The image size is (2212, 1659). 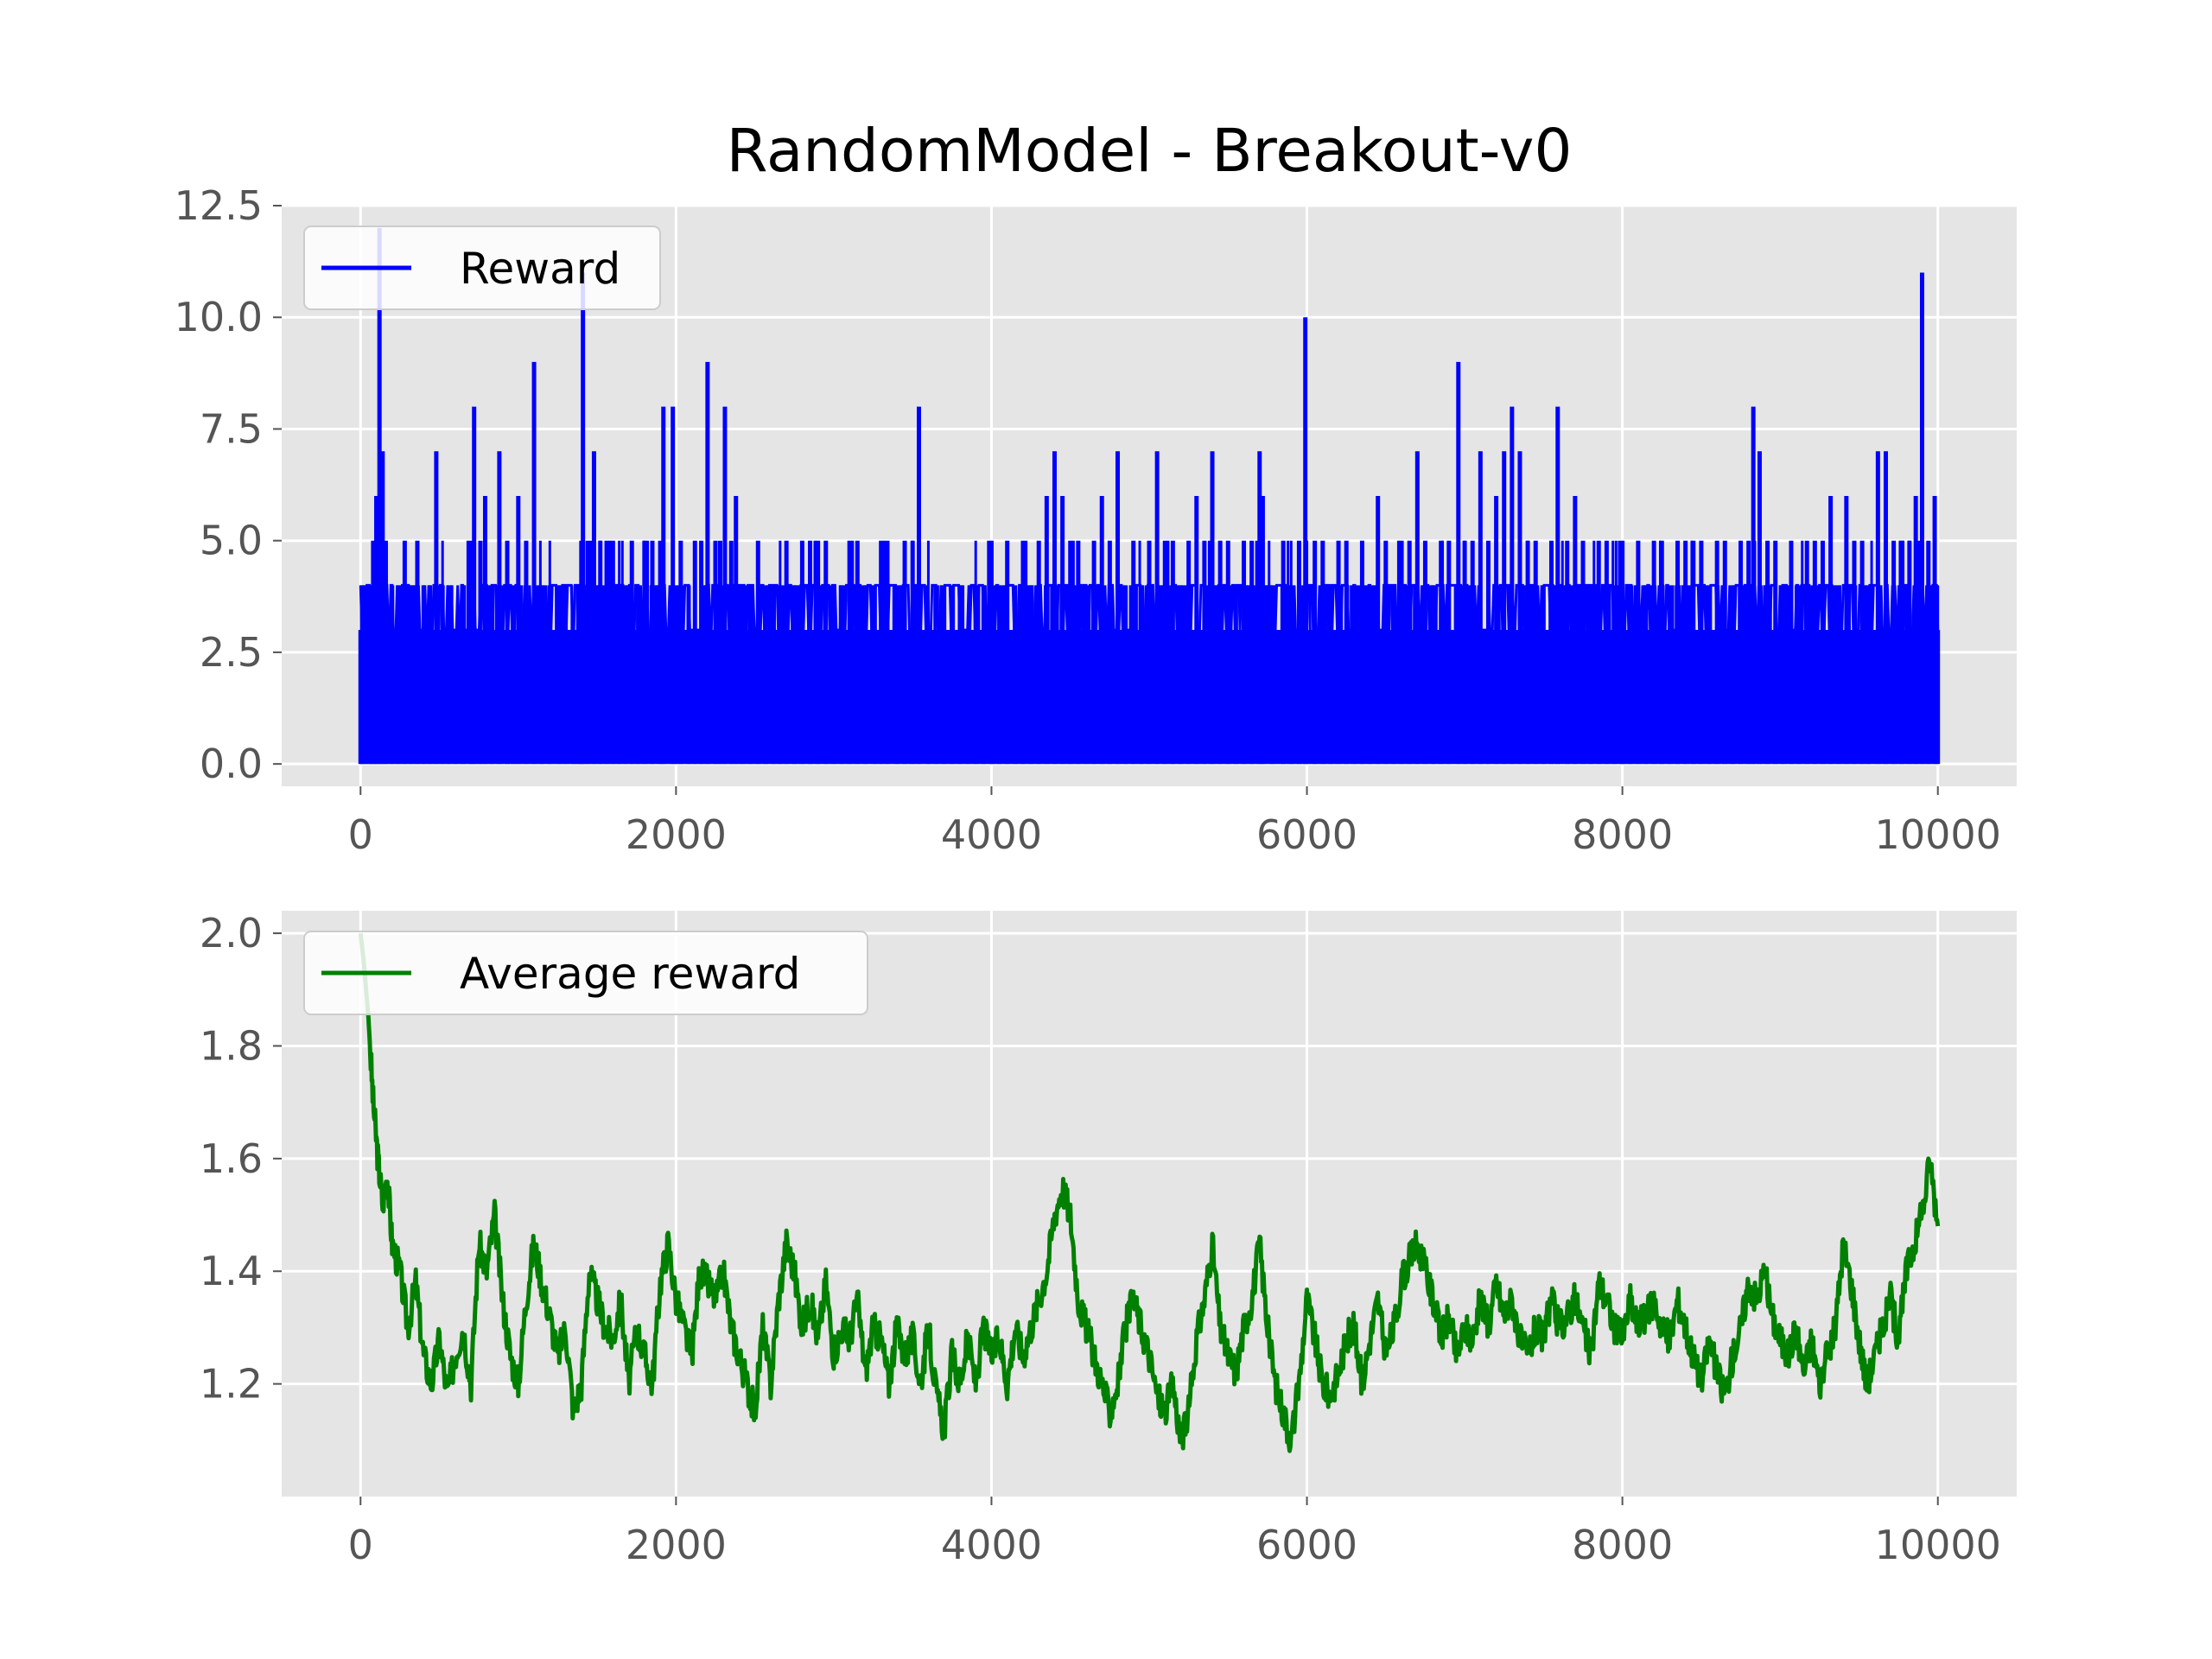 I want to click on y-tick-label: 2.5, so click(x=232, y=652).